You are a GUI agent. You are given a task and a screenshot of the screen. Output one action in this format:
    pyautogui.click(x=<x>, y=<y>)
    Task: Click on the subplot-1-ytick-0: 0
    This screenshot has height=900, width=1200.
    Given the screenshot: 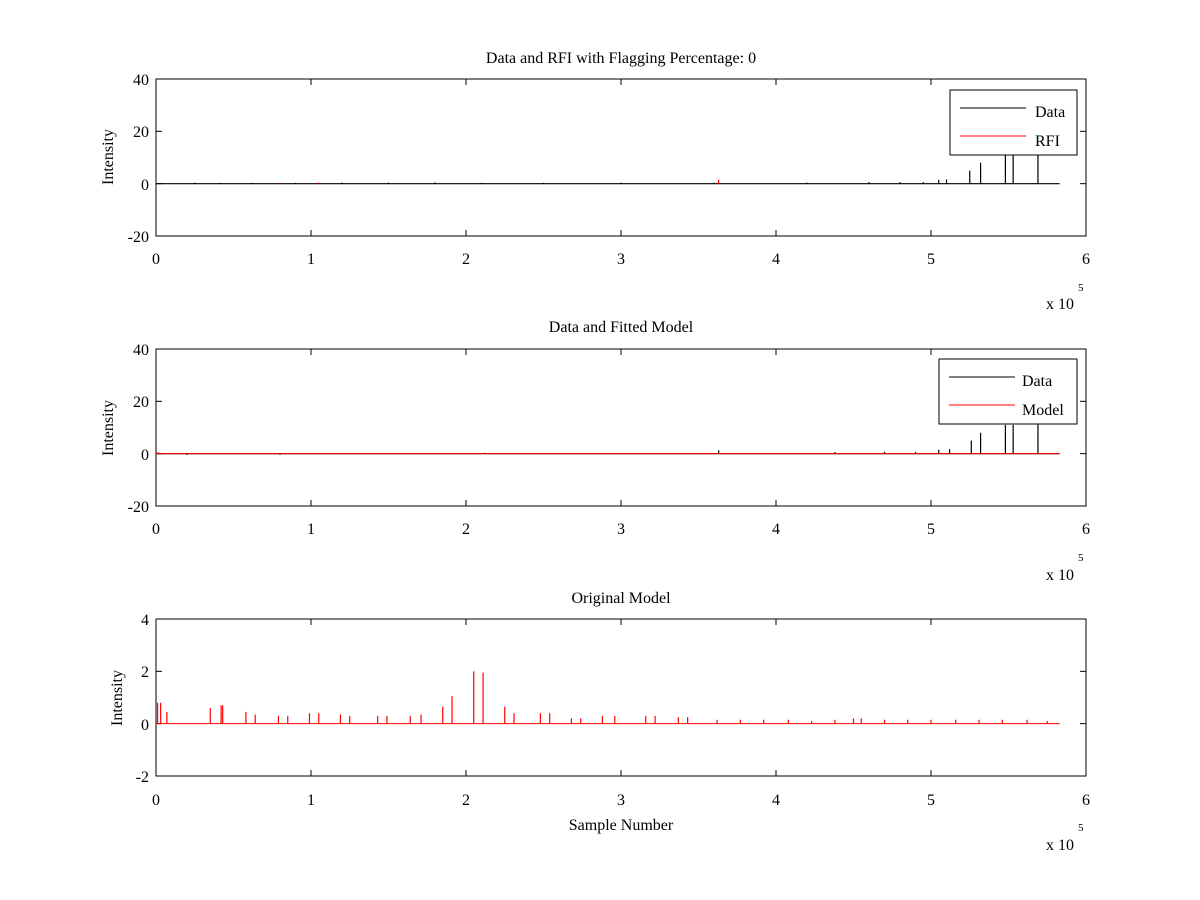 What is the action you would take?
    pyautogui.click(x=145, y=185)
    